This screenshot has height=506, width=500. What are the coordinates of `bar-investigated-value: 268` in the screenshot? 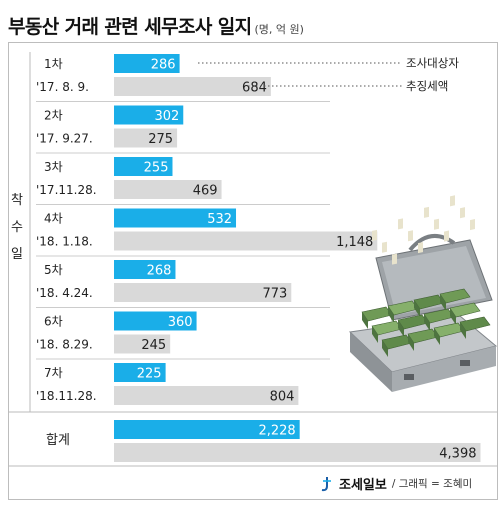 It's located at (159, 271).